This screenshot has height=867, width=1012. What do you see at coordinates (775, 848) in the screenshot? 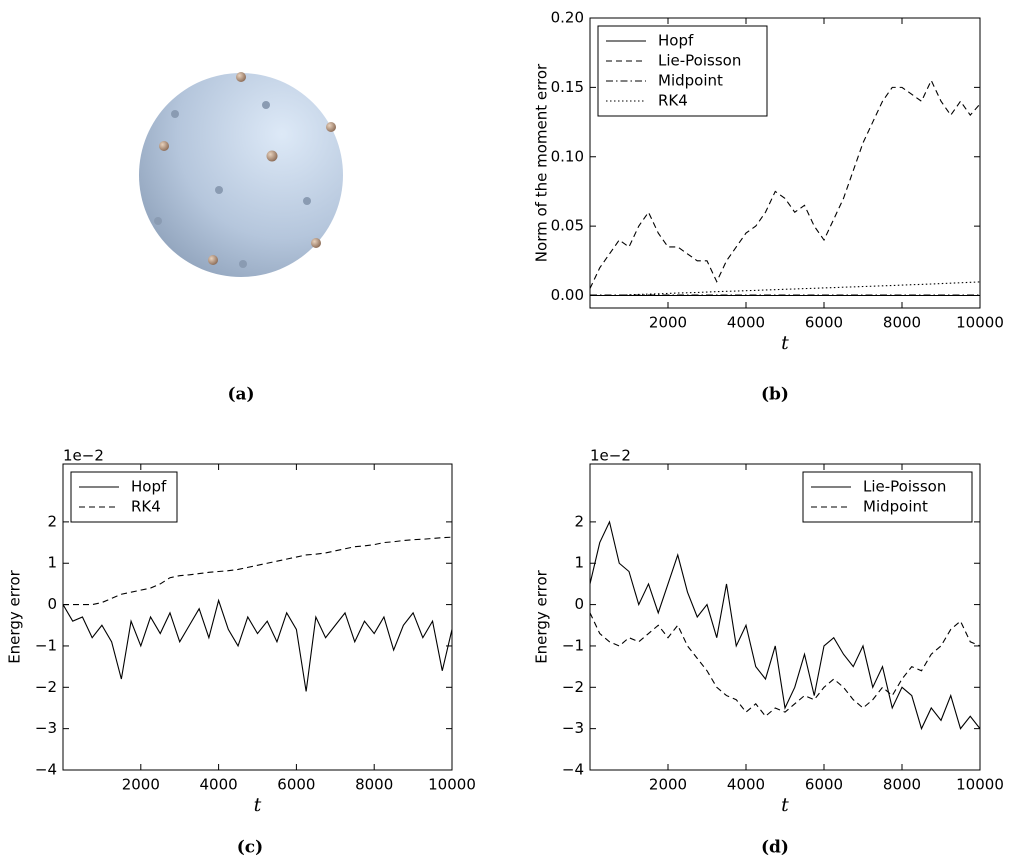
I see `caption: (d)` at bounding box center [775, 848].